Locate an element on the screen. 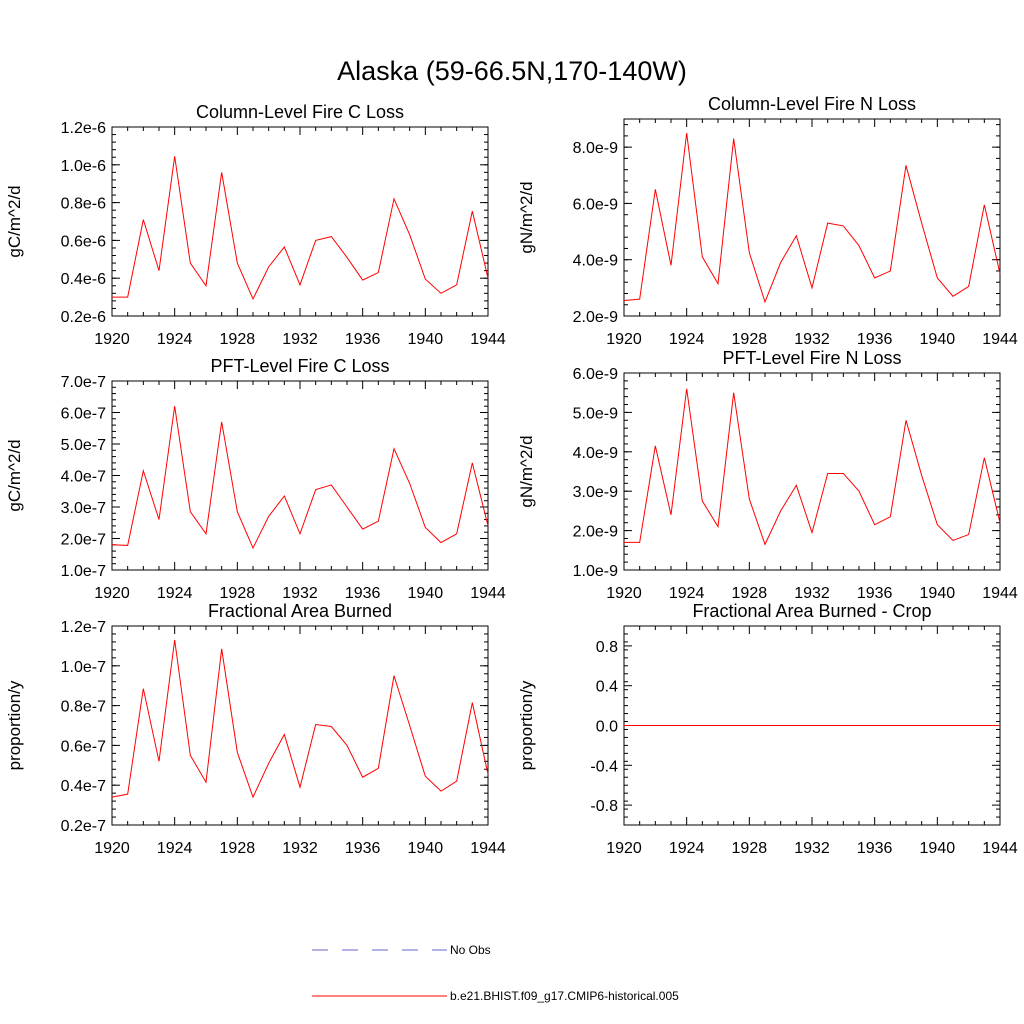  panel-title: Fractional Area Burned - Crop is located at coordinates (811, 611).